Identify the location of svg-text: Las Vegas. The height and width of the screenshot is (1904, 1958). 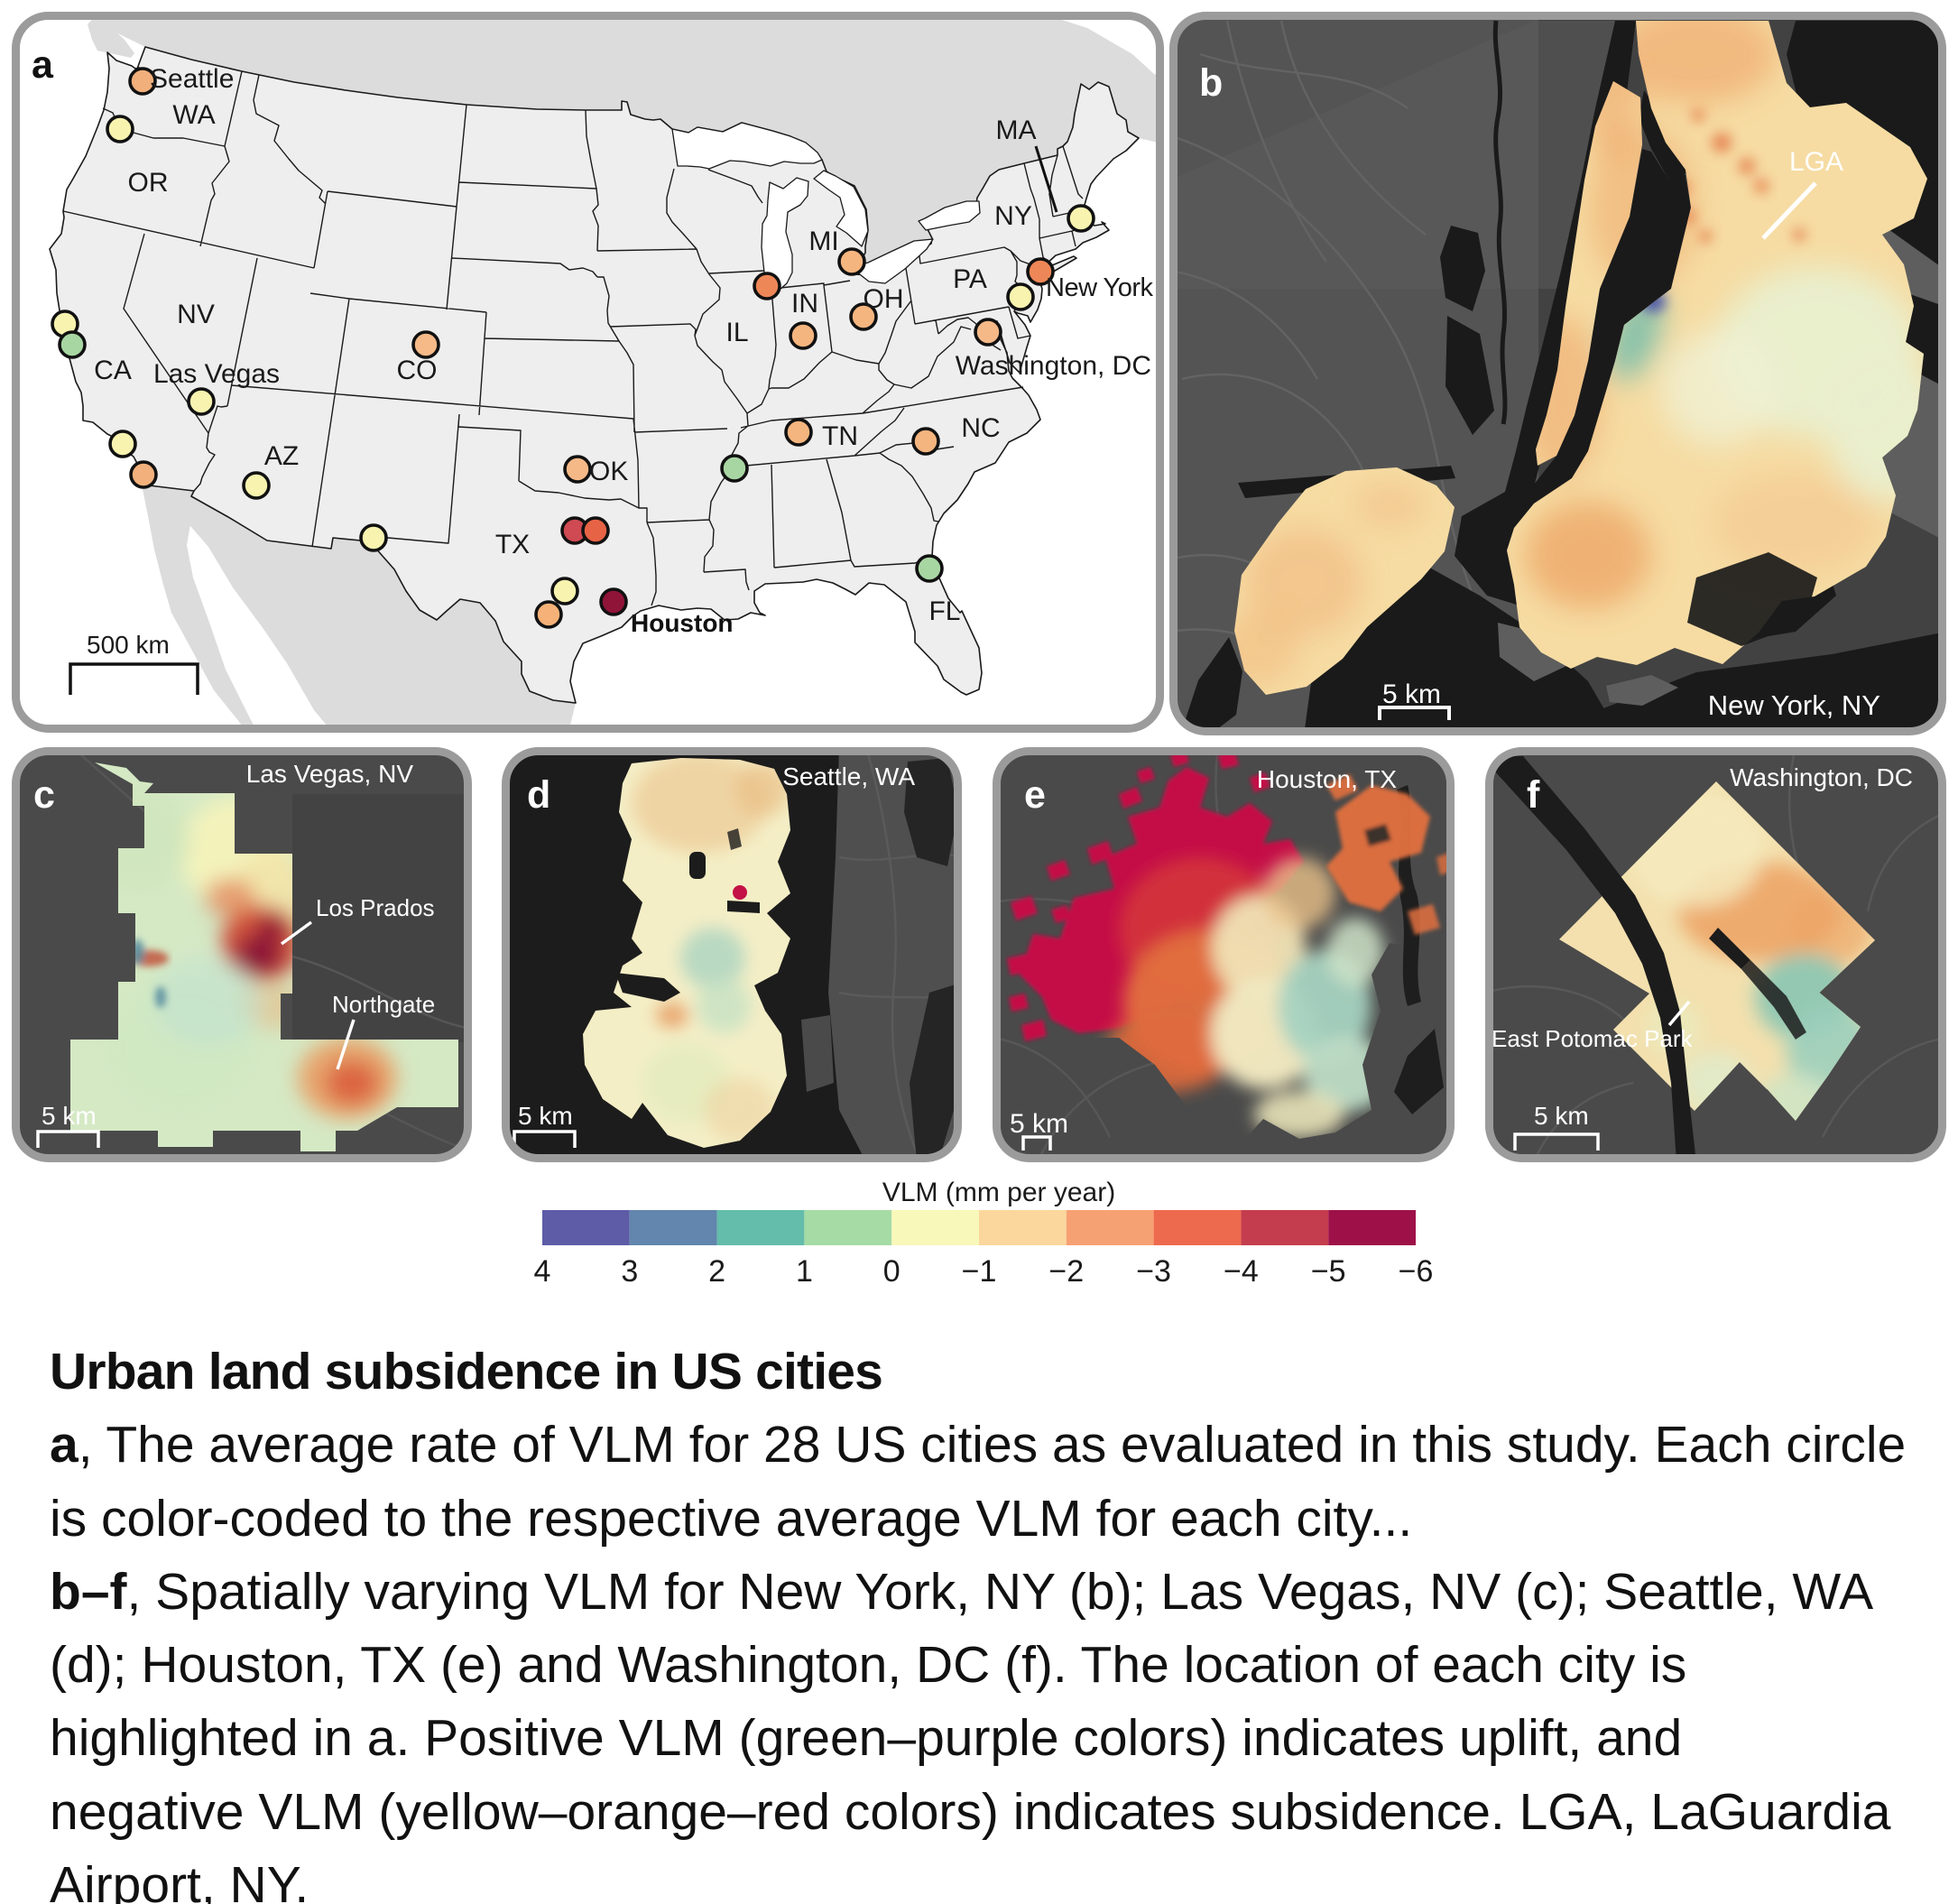
(216, 374).